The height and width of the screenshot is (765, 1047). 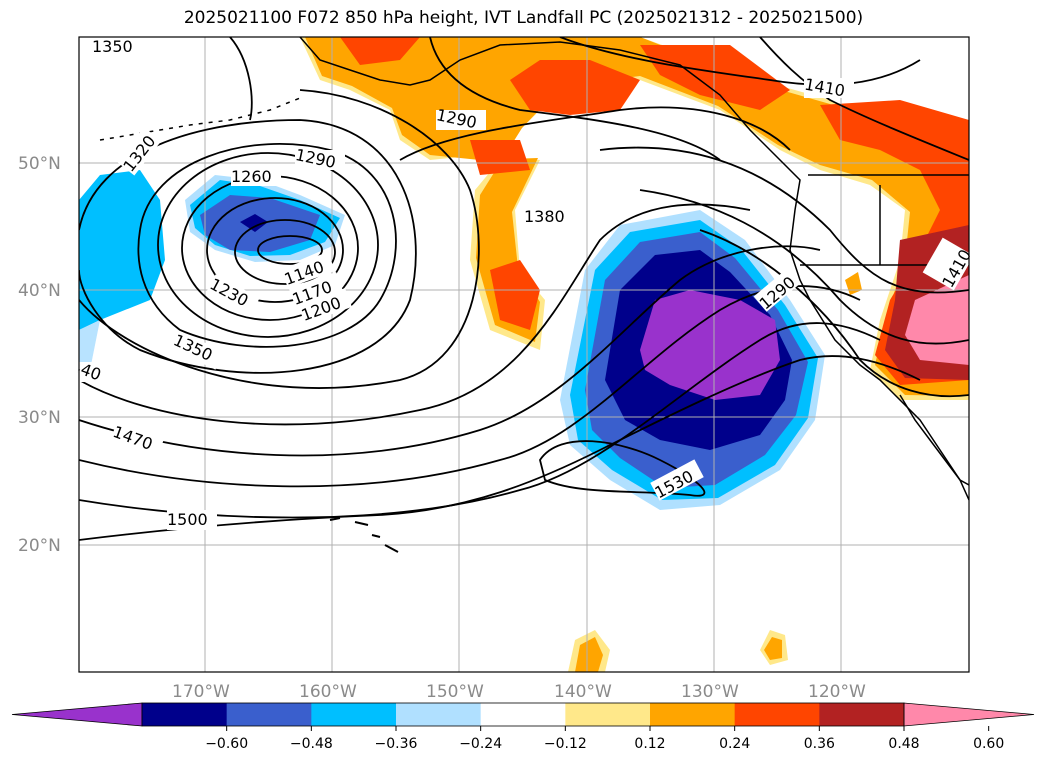 I want to click on lon-label-130w: 130°W, so click(x=710, y=692).